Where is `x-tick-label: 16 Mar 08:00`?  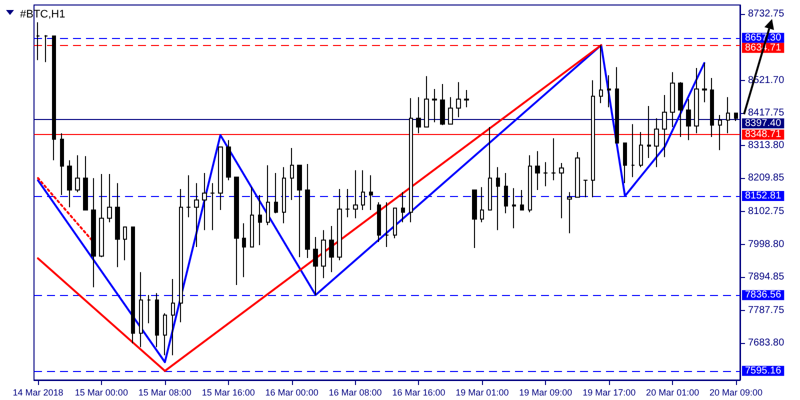
x-tick-label: 16 Mar 08:00 is located at coordinates (355, 393).